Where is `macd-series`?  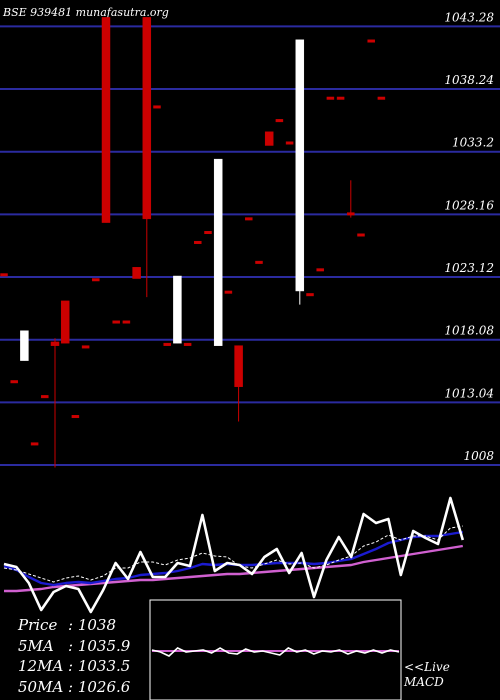
macd-series is located at coordinates (275, 652).